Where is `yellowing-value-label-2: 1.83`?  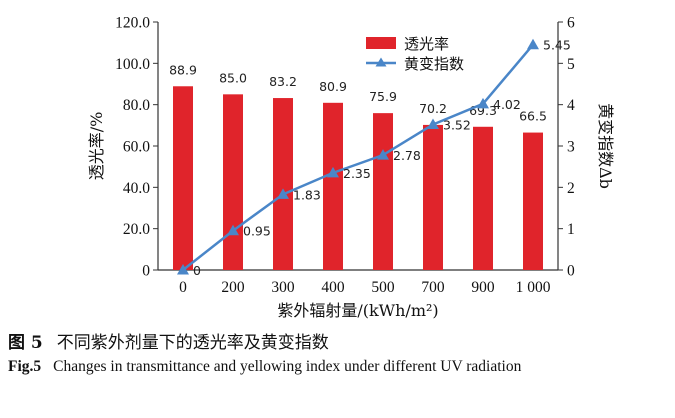
yellowing-value-label-2: 1.83 is located at coordinates (307, 194).